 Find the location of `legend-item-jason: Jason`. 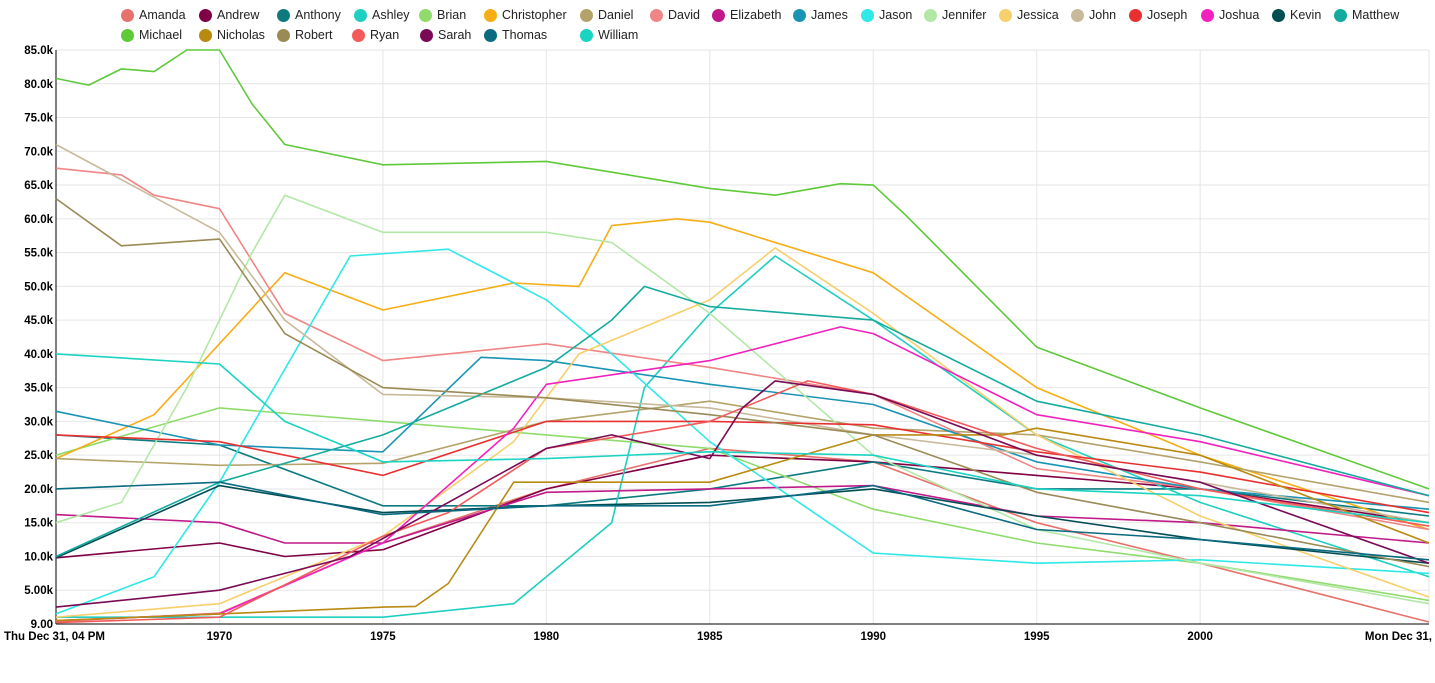

legend-item-jason: Jason is located at coordinates (886, 15).